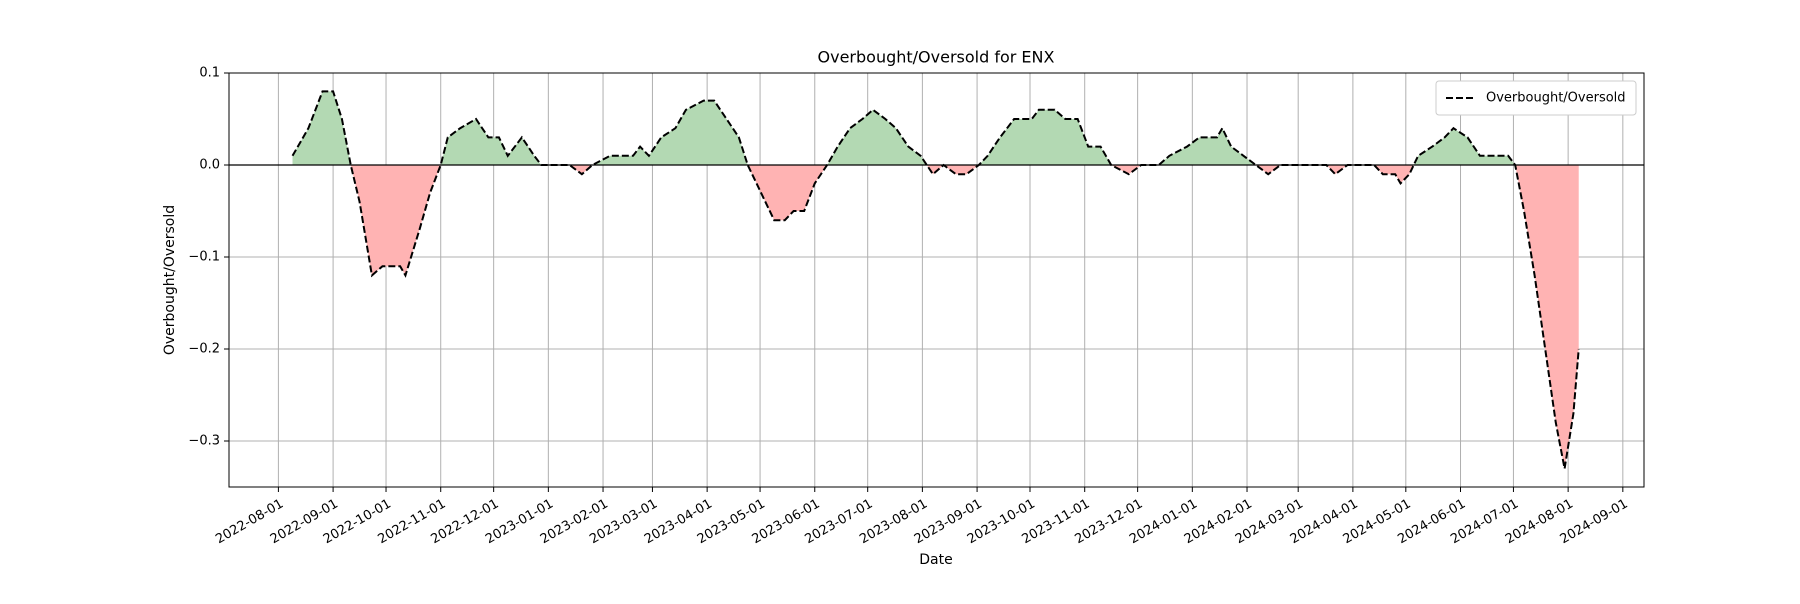 The image size is (1800, 604). What do you see at coordinates (170, 280) in the screenshot?
I see `y-axis-label: Overbought/Oversold` at bounding box center [170, 280].